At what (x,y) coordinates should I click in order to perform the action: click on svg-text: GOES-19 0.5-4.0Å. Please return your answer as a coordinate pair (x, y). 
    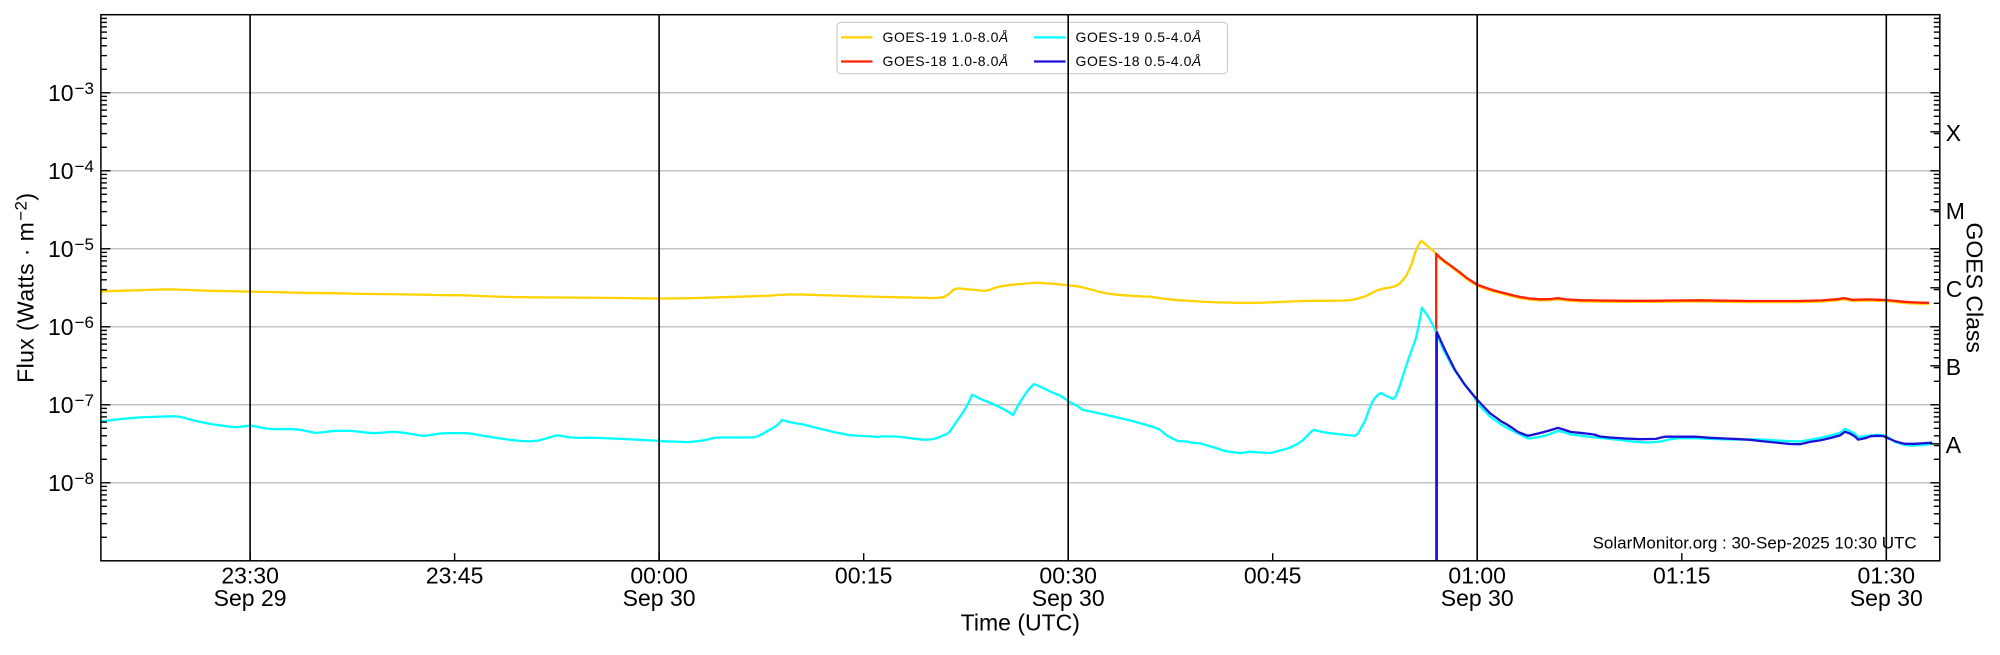
    Looking at the image, I should click on (1139, 37).